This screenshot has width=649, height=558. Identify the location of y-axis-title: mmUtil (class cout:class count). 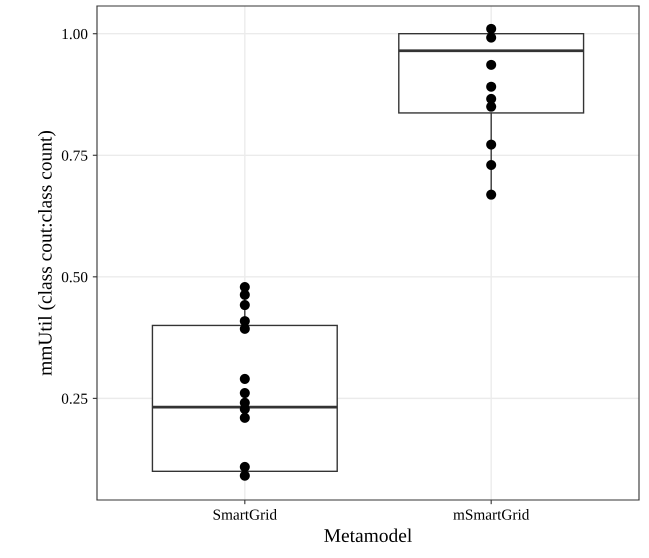
(47, 253).